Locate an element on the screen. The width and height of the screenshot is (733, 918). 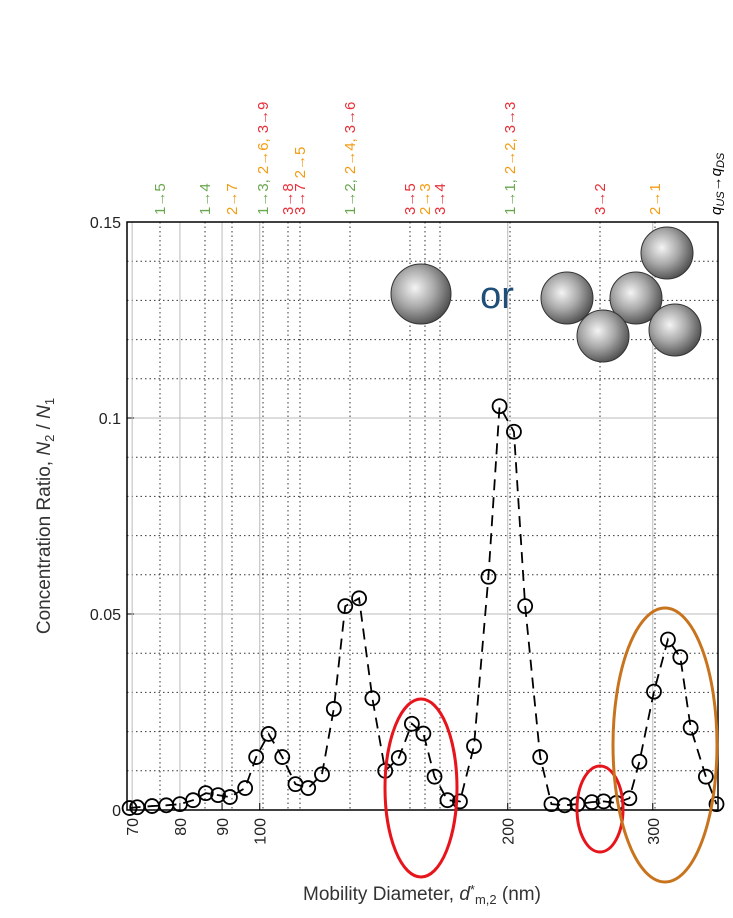
x-axis-label-part: m,2 is located at coordinates (486, 899).